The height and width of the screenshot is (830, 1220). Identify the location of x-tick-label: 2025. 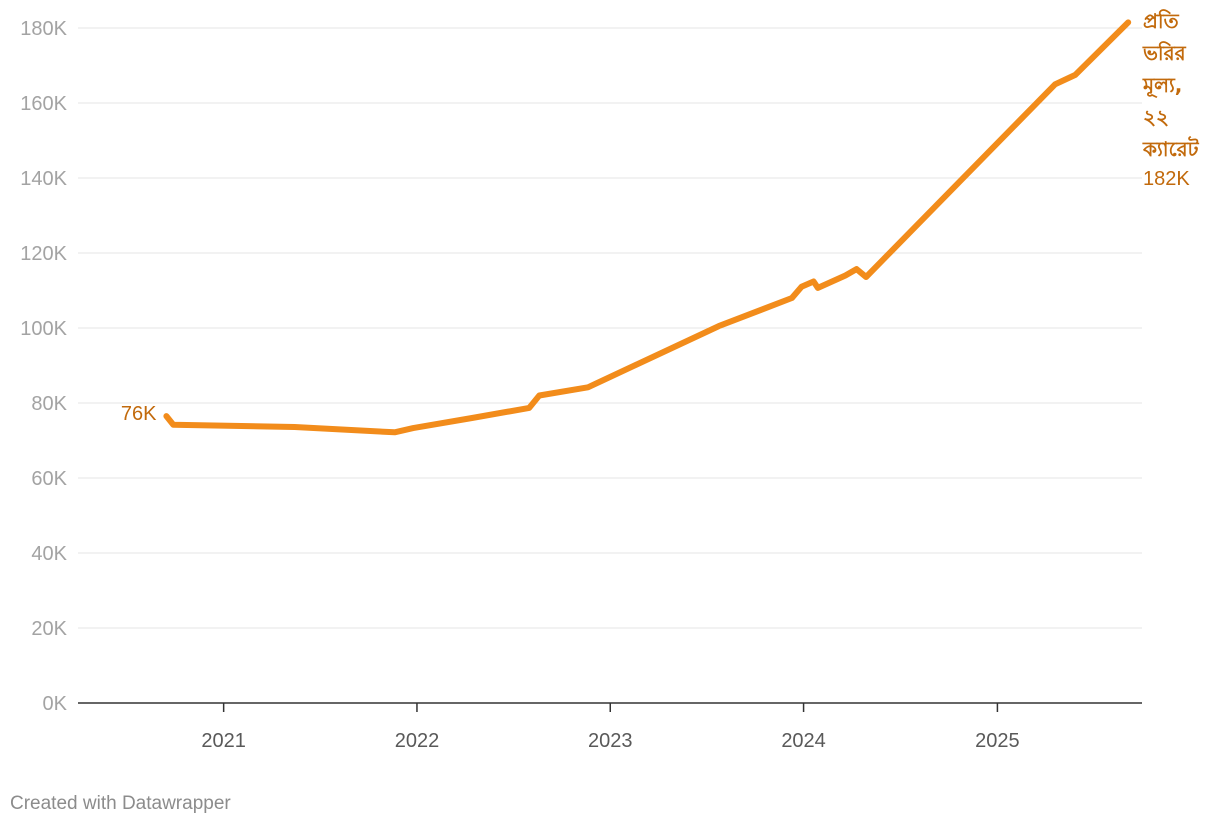
(997, 741).